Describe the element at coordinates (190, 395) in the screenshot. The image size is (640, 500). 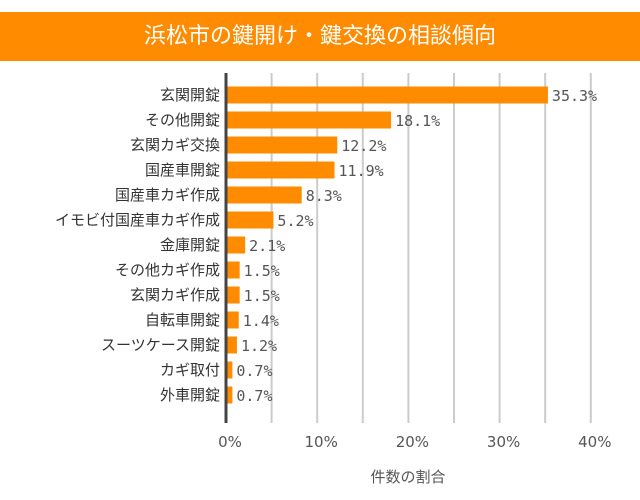
I see `category-label: 外車開錠` at that location.